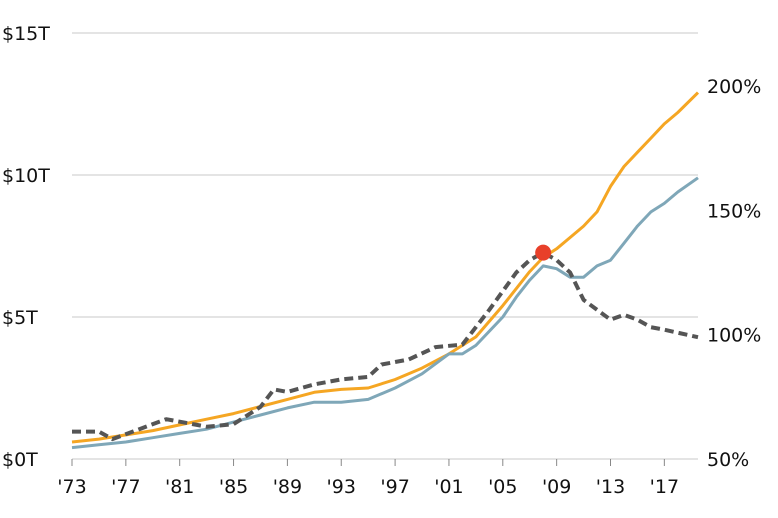 Image resolution: width=778 pixels, height=518 pixels. What do you see at coordinates (26, 176) in the screenshot?
I see `left-y-tick-label: $10T` at bounding box center [26, 176].